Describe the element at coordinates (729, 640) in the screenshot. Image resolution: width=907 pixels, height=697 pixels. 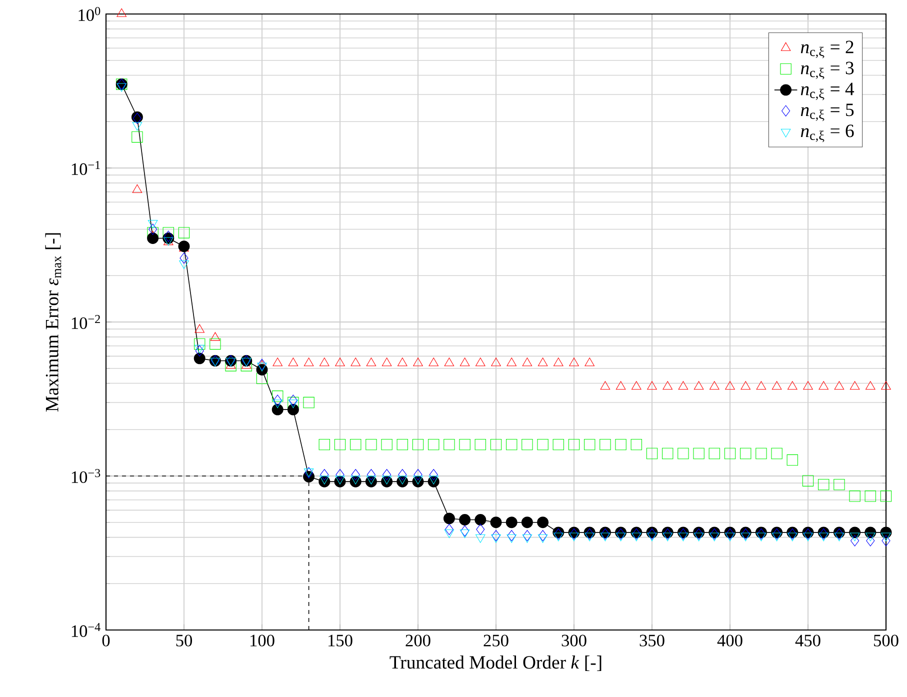
I see `x-tick-label: 400` at that location.